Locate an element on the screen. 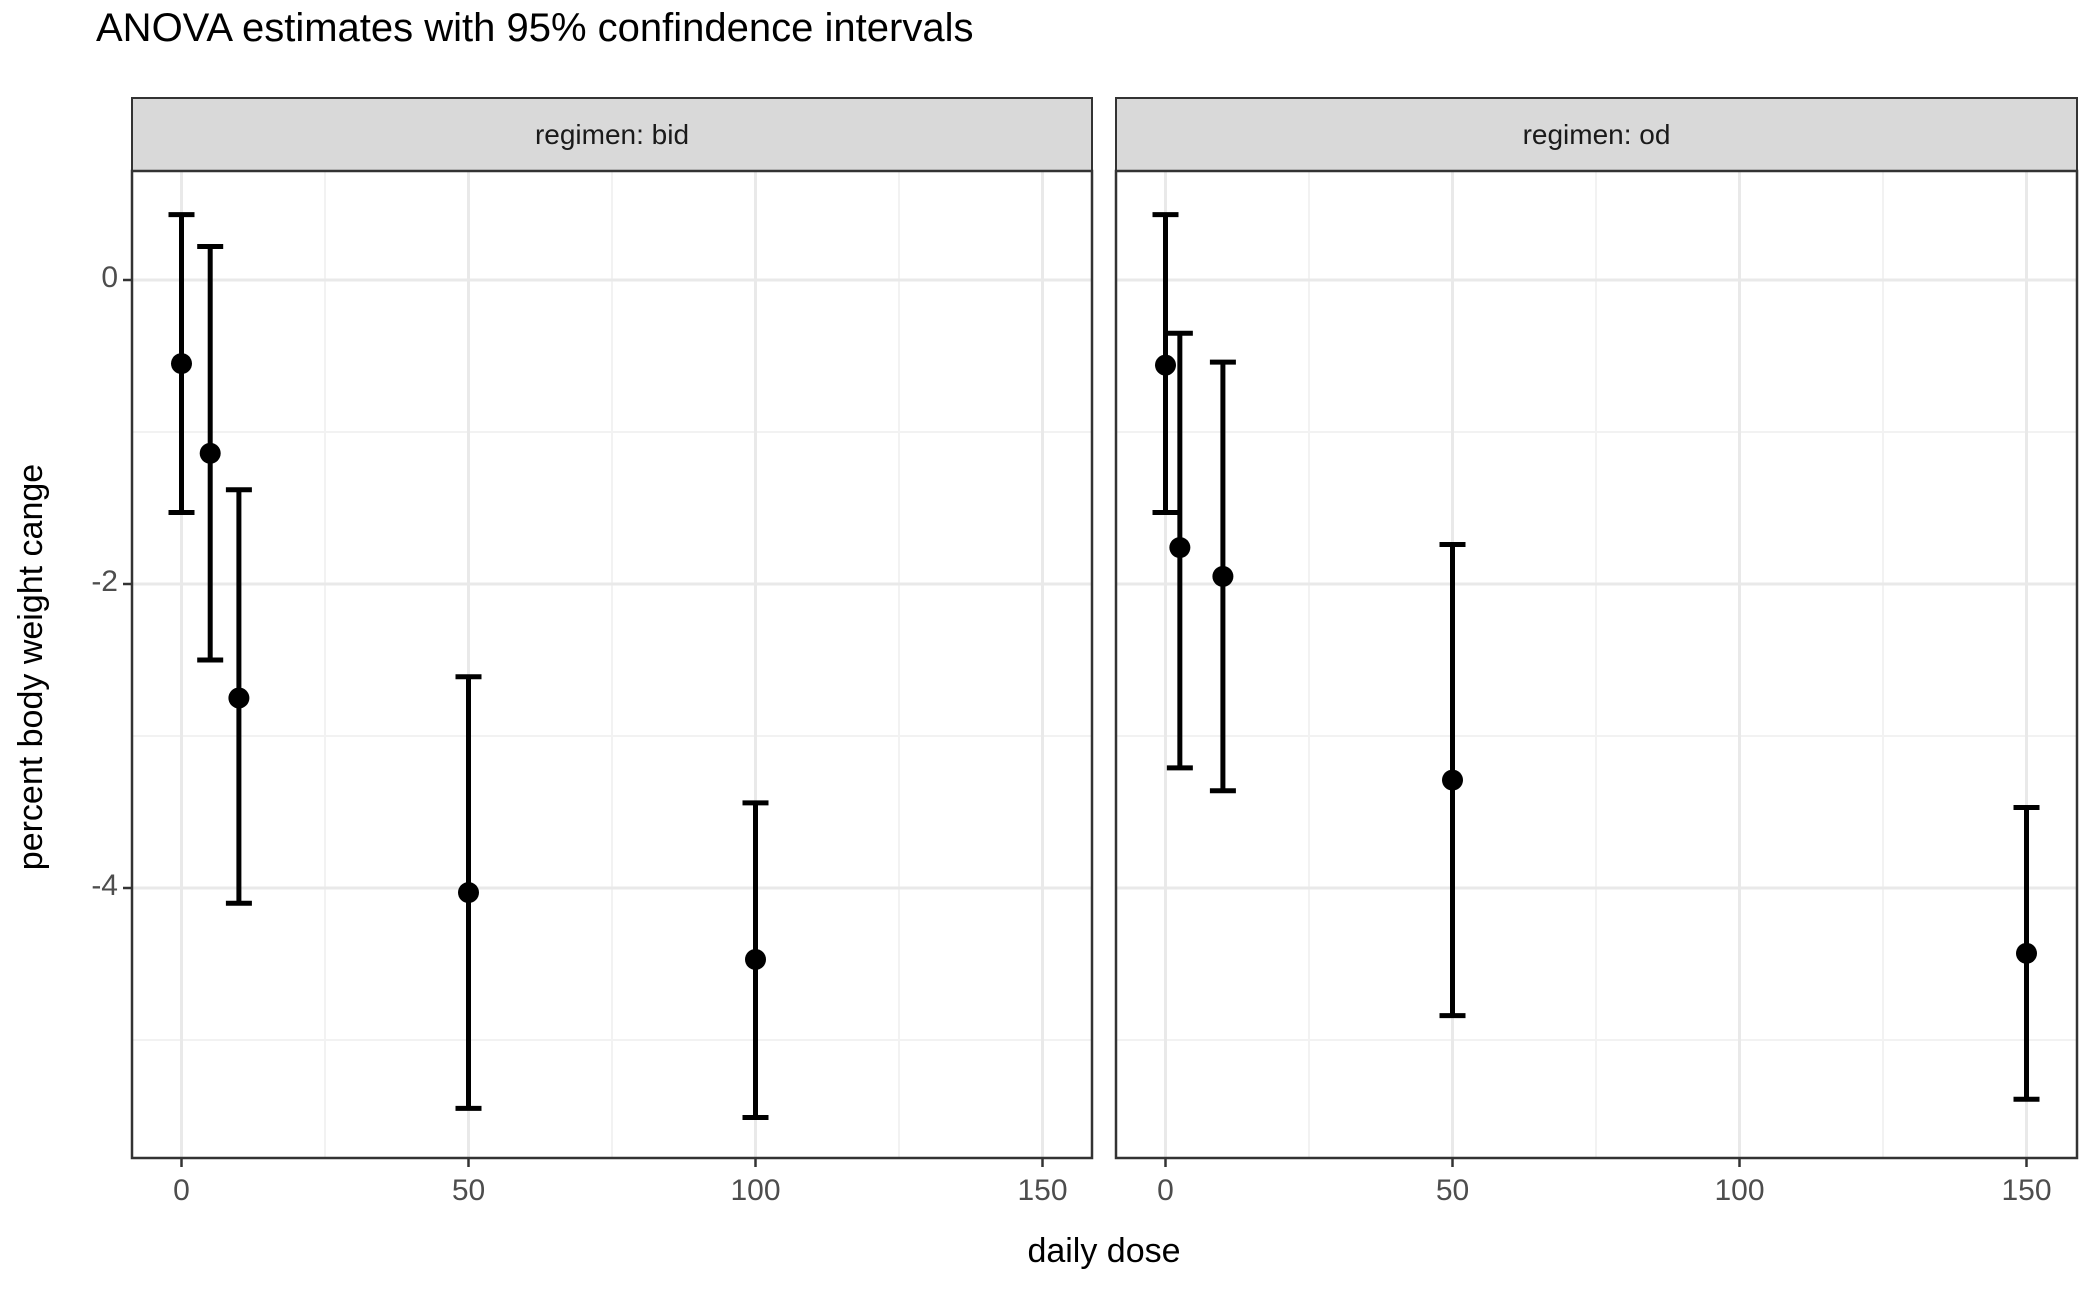  facet-strip-bid: regimen: bid is located at coordinates (612, 134).